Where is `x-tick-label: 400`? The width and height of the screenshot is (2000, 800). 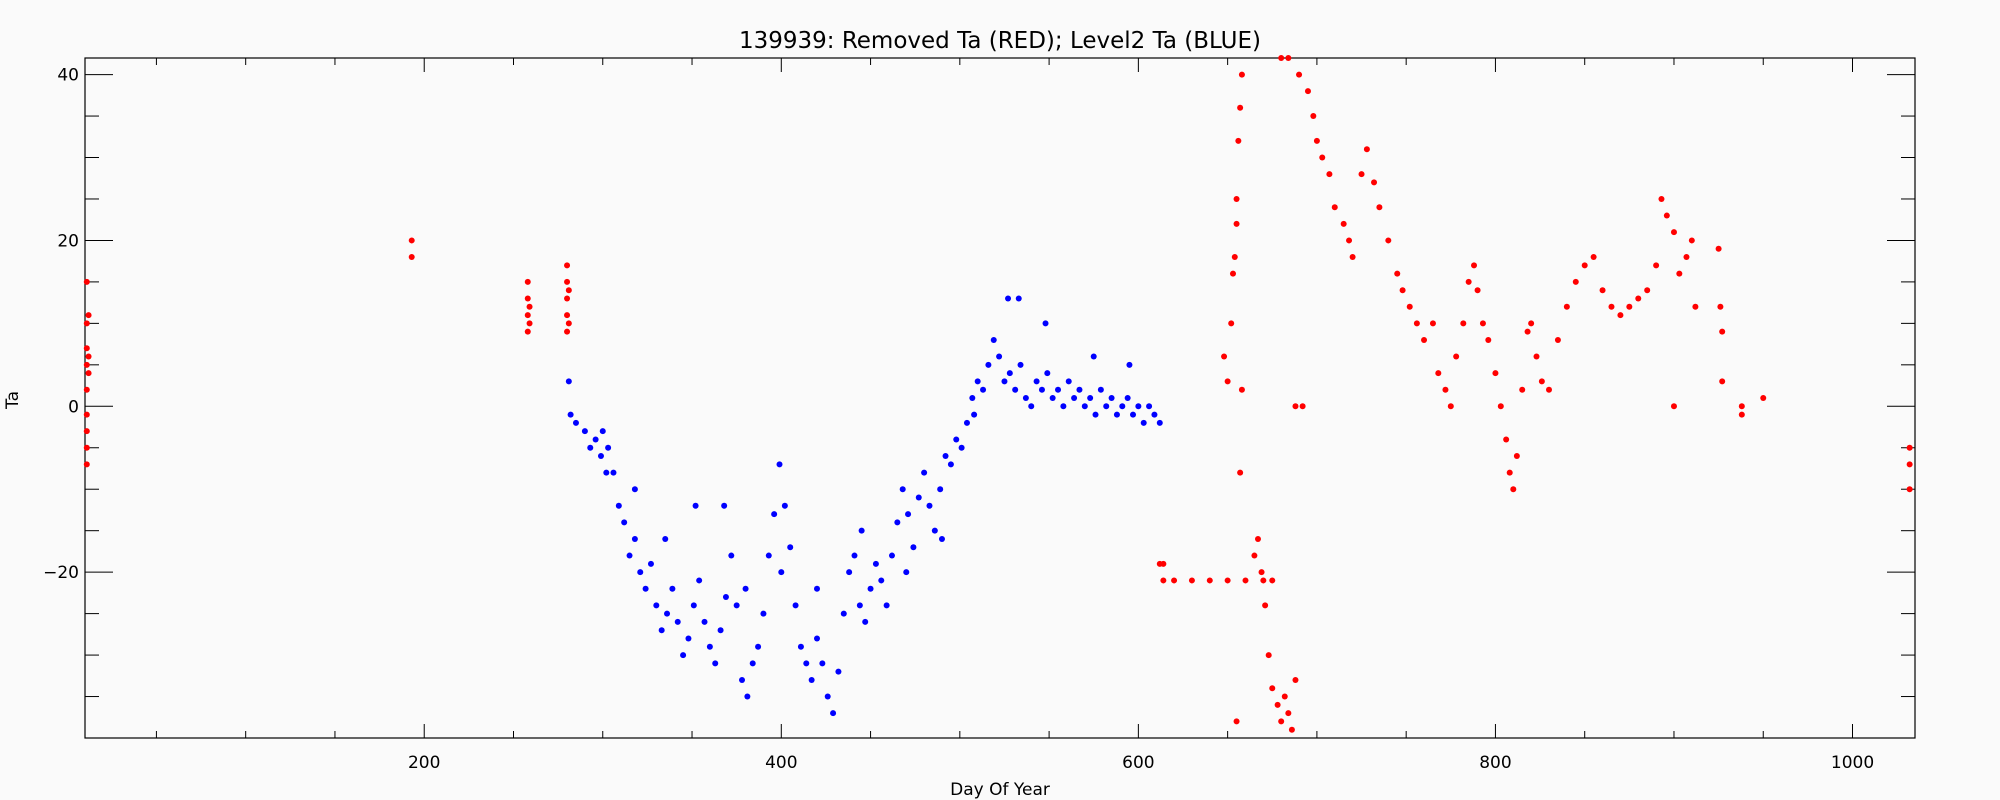
x-tick-label: 400 is located at coordinates (781, 763).